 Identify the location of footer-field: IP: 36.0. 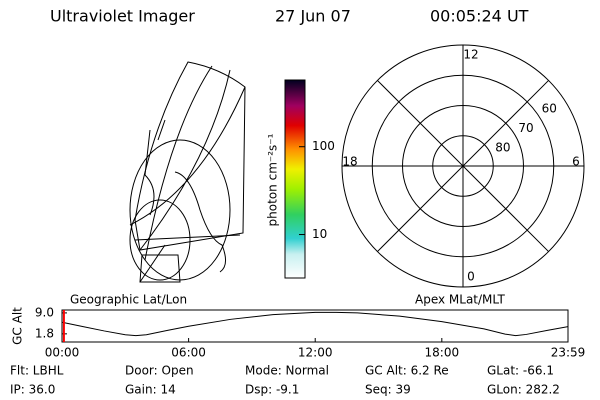
(32, 390).